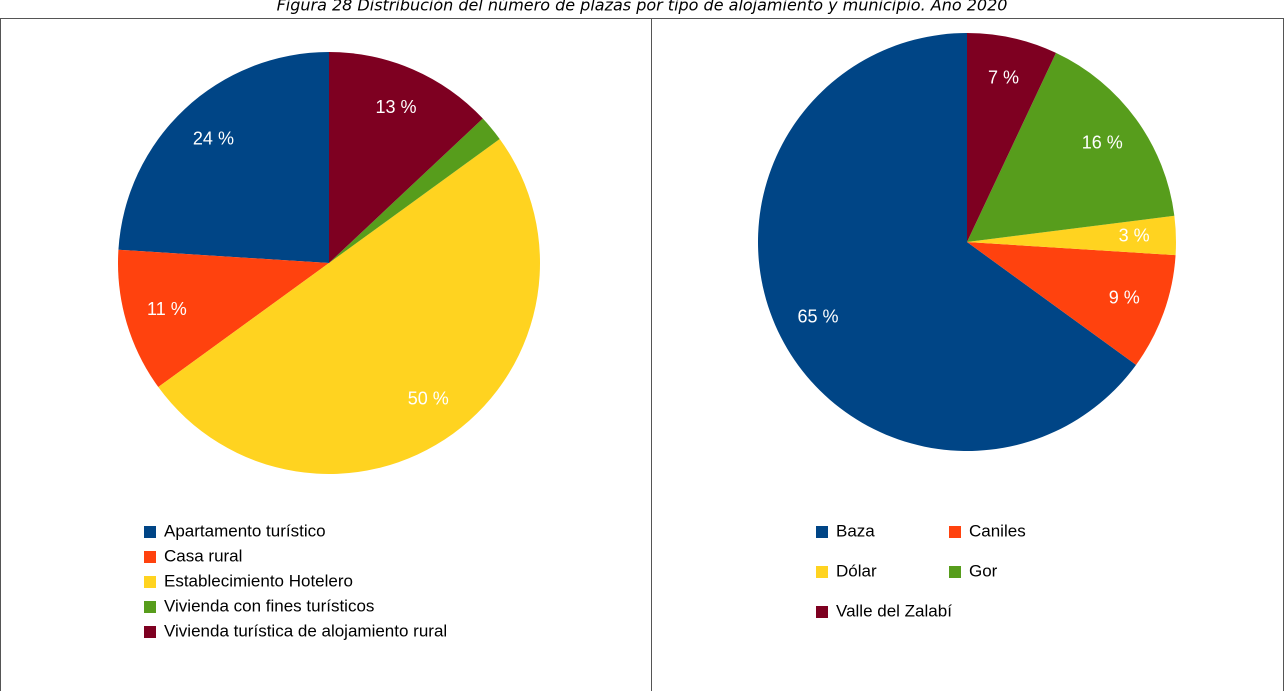 This screenshot has height=696, width=1284. Describe the element at coordinates (396, 107) in the screenshot. I see `data-label: 13 %` at that location.